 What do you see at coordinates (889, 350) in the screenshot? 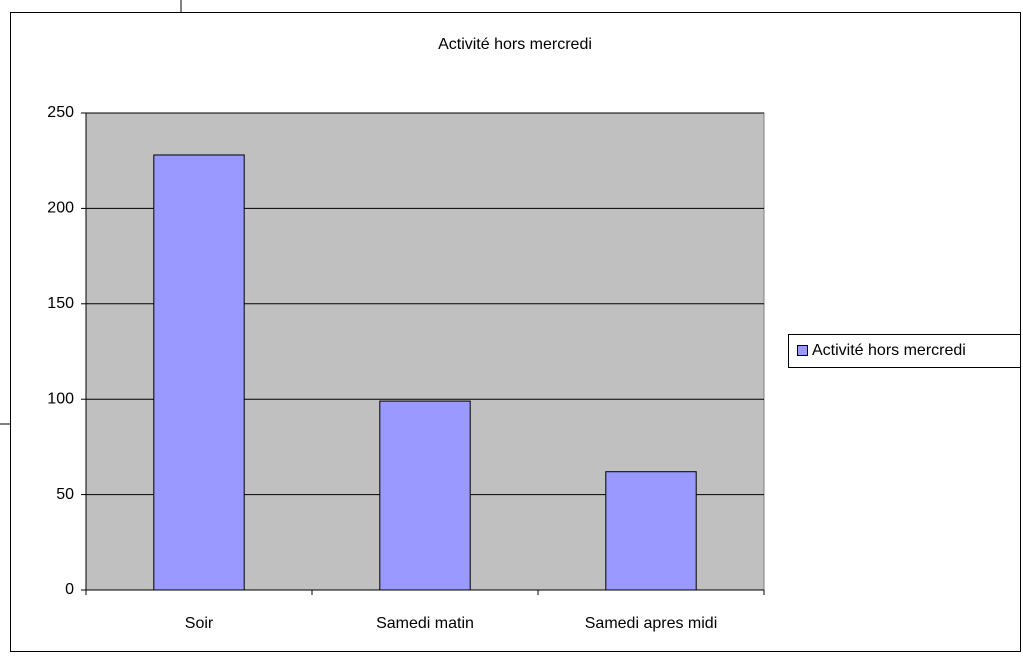
I see `legend-label: Activité hors mercredi` at bounding box center [889, 350].